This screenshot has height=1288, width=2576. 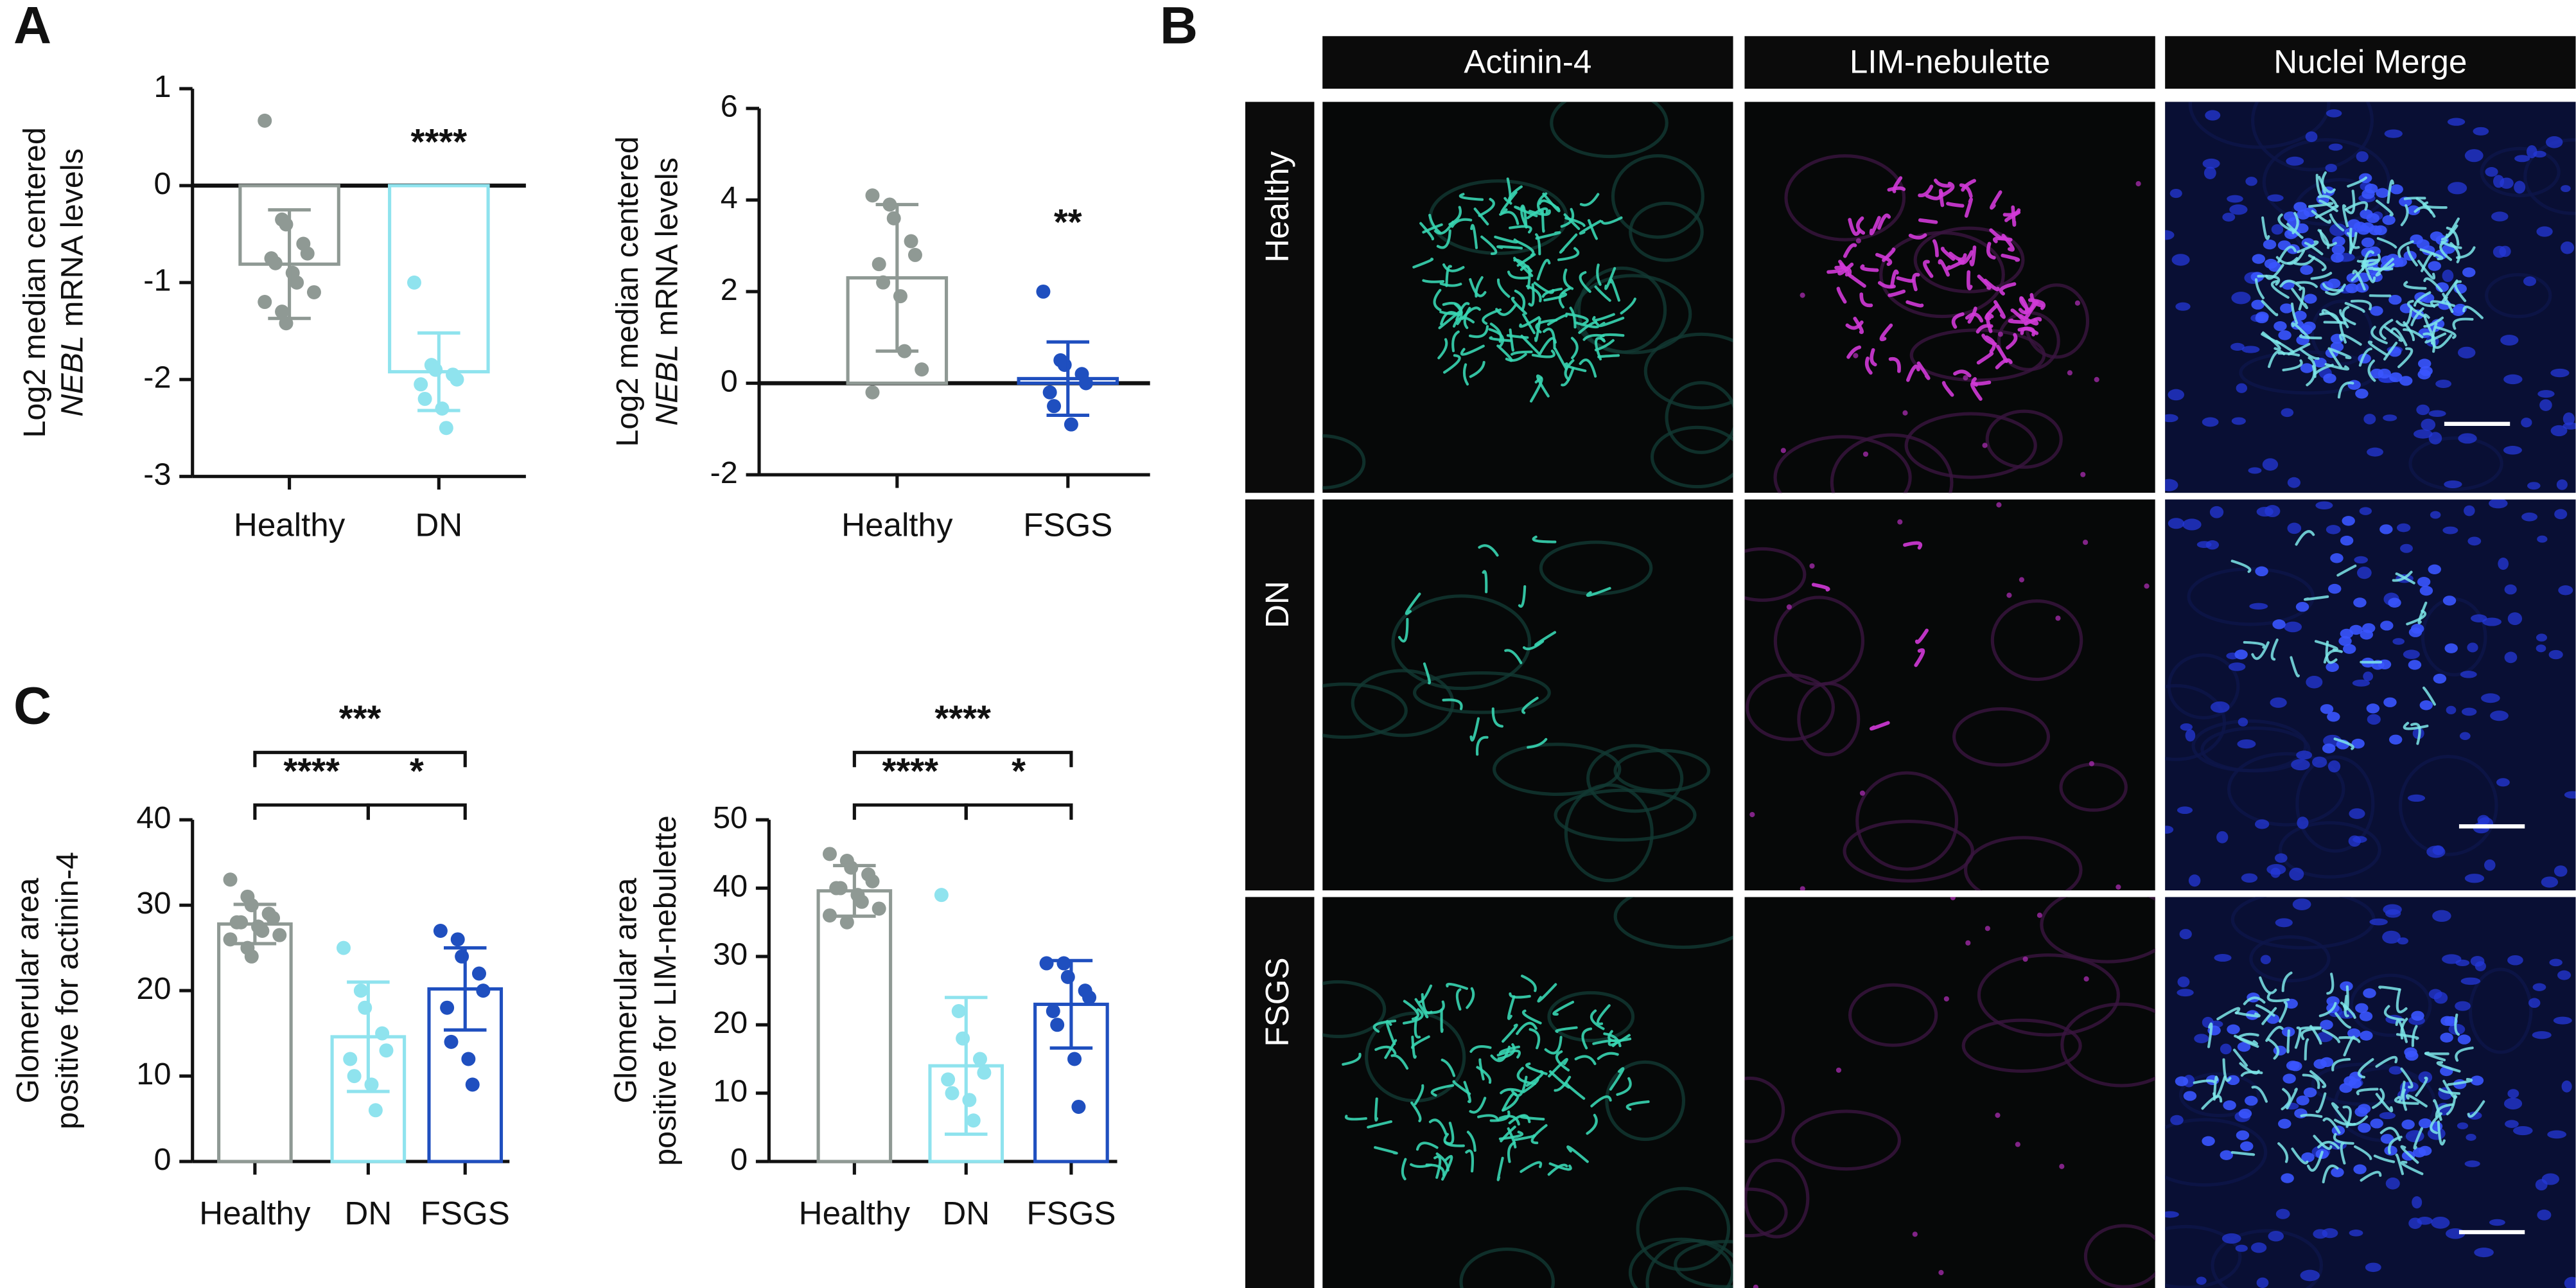 I want to click on significance-label: *, so click(x=417, y=770).